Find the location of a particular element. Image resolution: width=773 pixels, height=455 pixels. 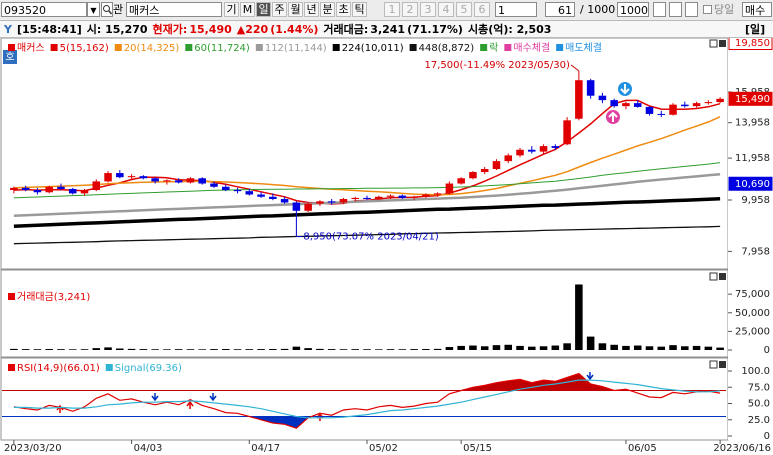

search-label: 관 is located at coordinates (118, 9).